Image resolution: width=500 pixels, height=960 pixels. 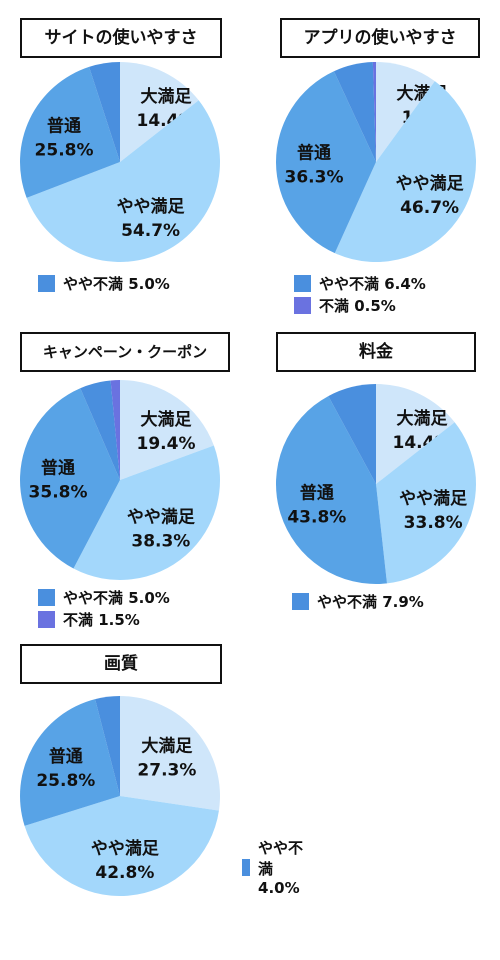 I want to click on chart-title: アプリの使いやすさ, so click(x=380, y=38).